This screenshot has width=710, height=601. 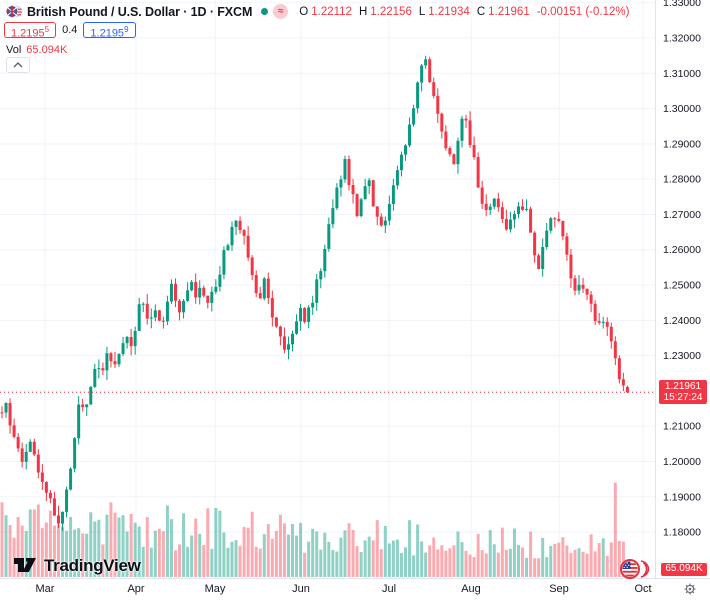 What do you see at coordinates (682, 109) in the screenshot?
I see `price-axis-label: 1.30000` at bounding box center [682, 109].